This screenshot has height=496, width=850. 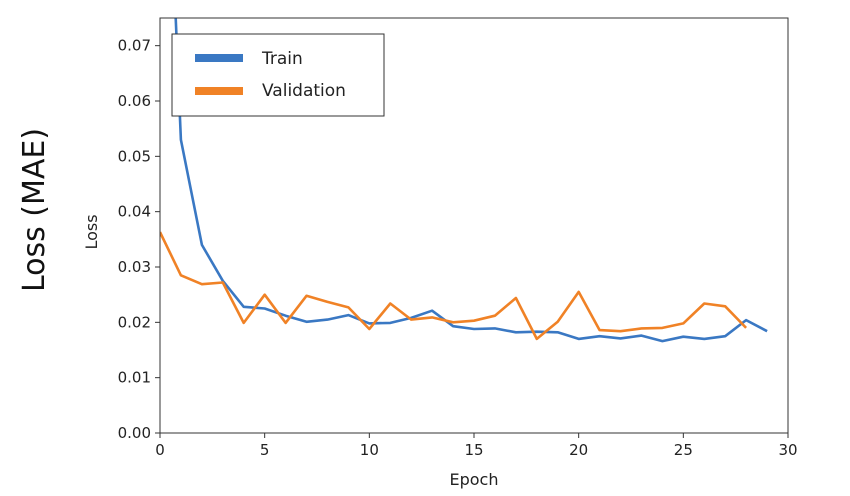 I want to click on x-tick-label: 20, so click(x=578, y=450).